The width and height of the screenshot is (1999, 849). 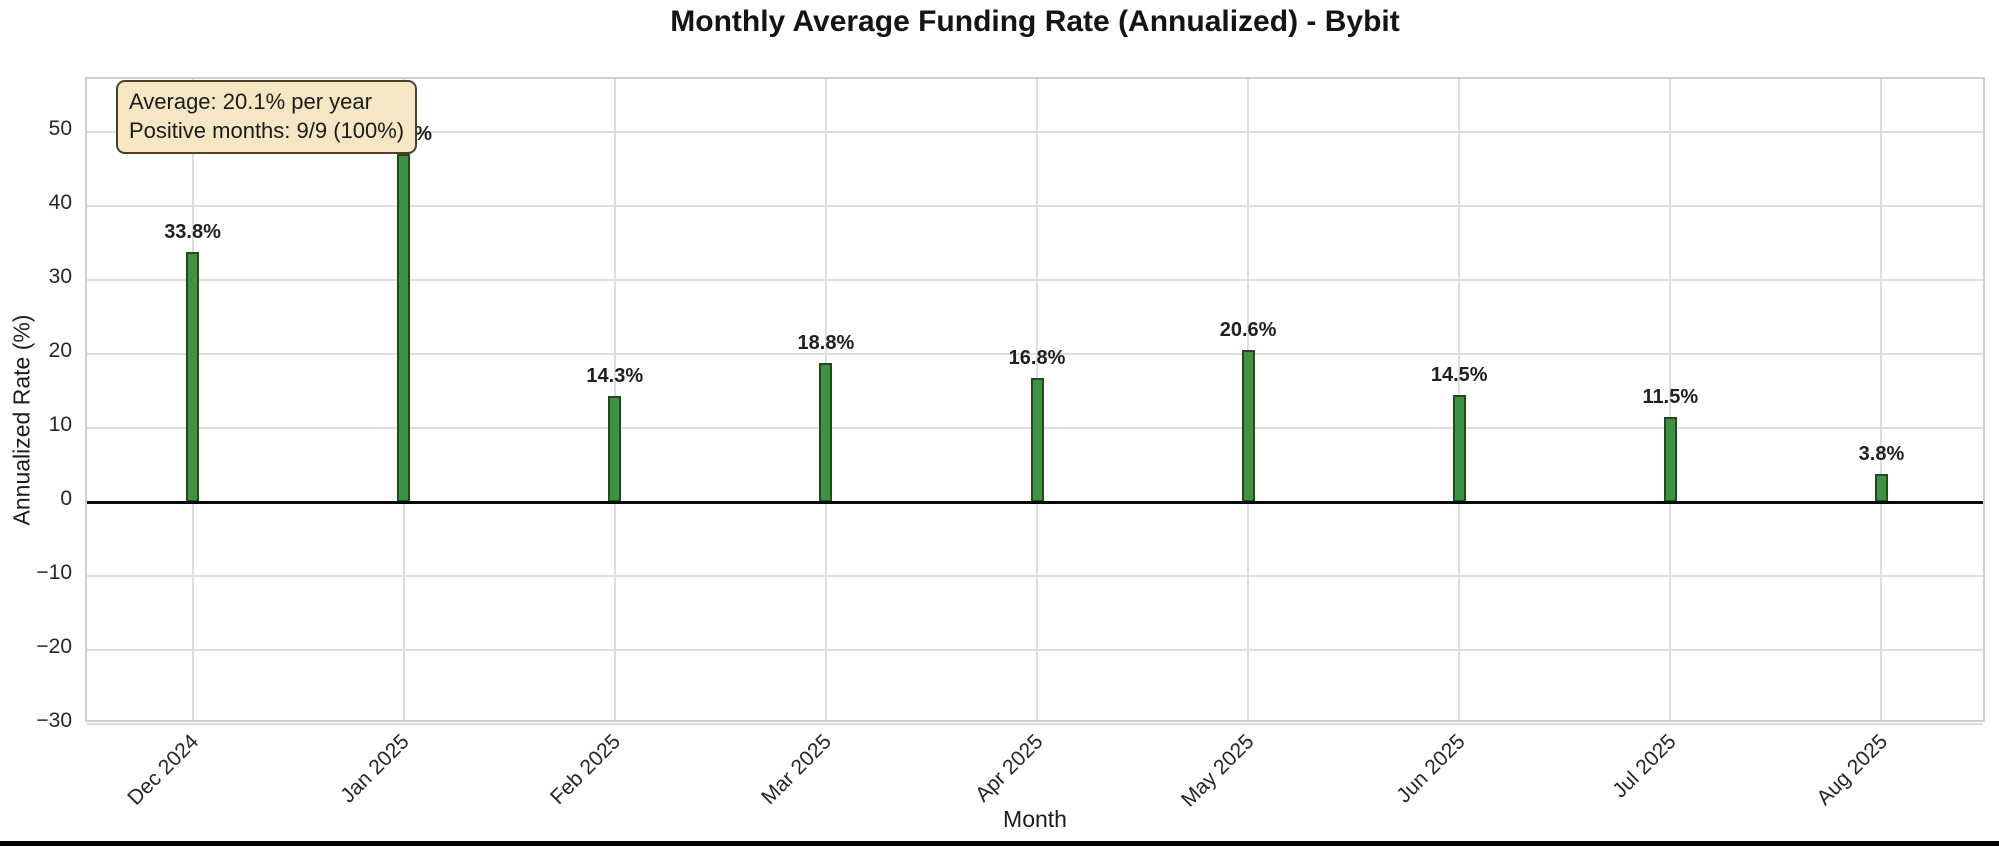 What do you see at coordinates (615, 449) in the screenshot?
I see `bar-feb-2025` at bounding box center [615, 449].